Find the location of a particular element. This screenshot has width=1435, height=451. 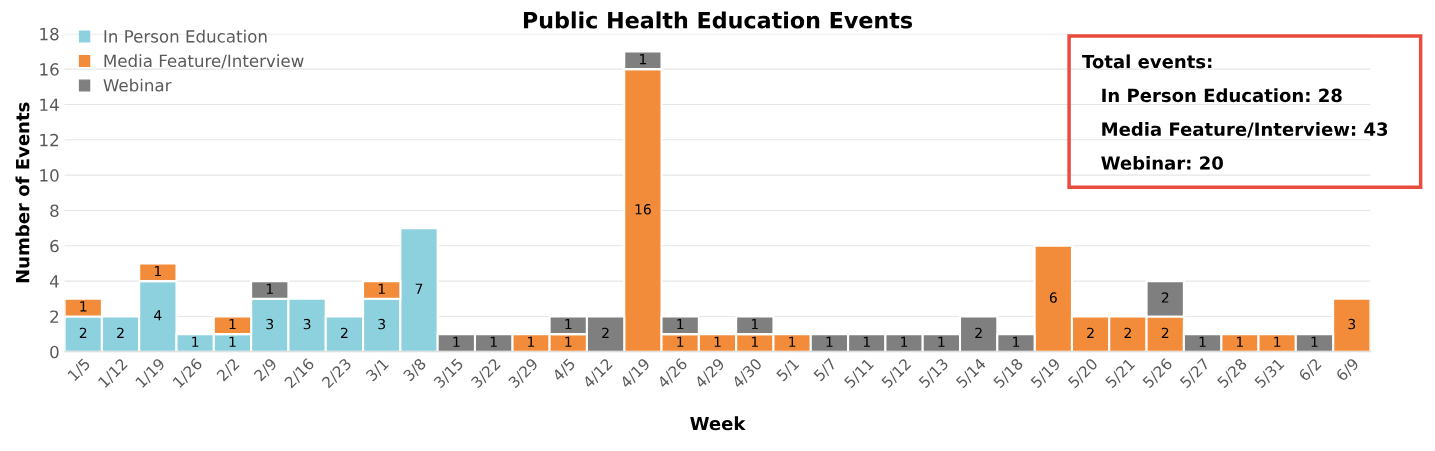

x-tick-label: 5/7 is located at coordinates (825, 370).